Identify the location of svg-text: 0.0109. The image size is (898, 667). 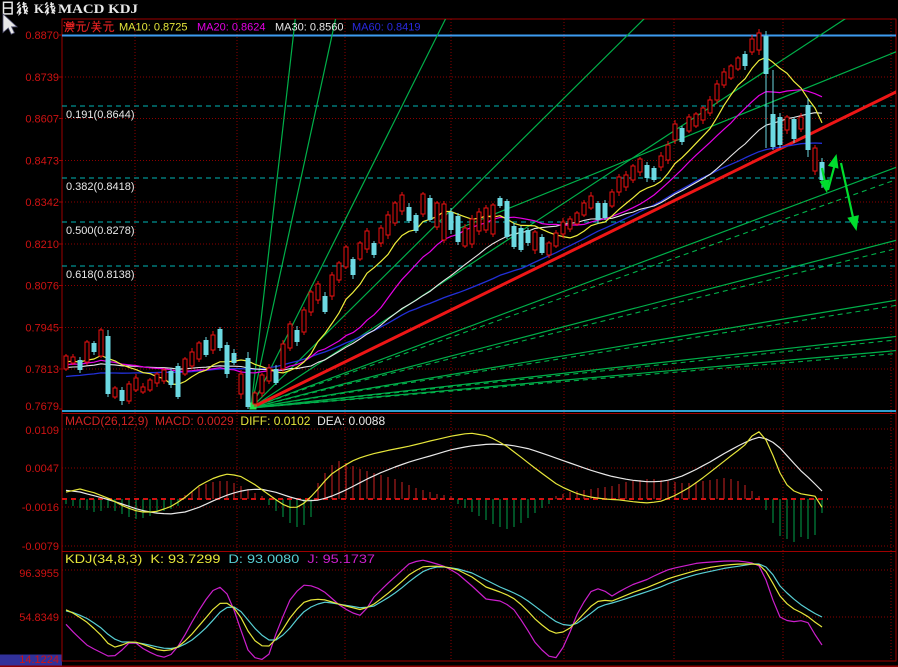
(42, 431).